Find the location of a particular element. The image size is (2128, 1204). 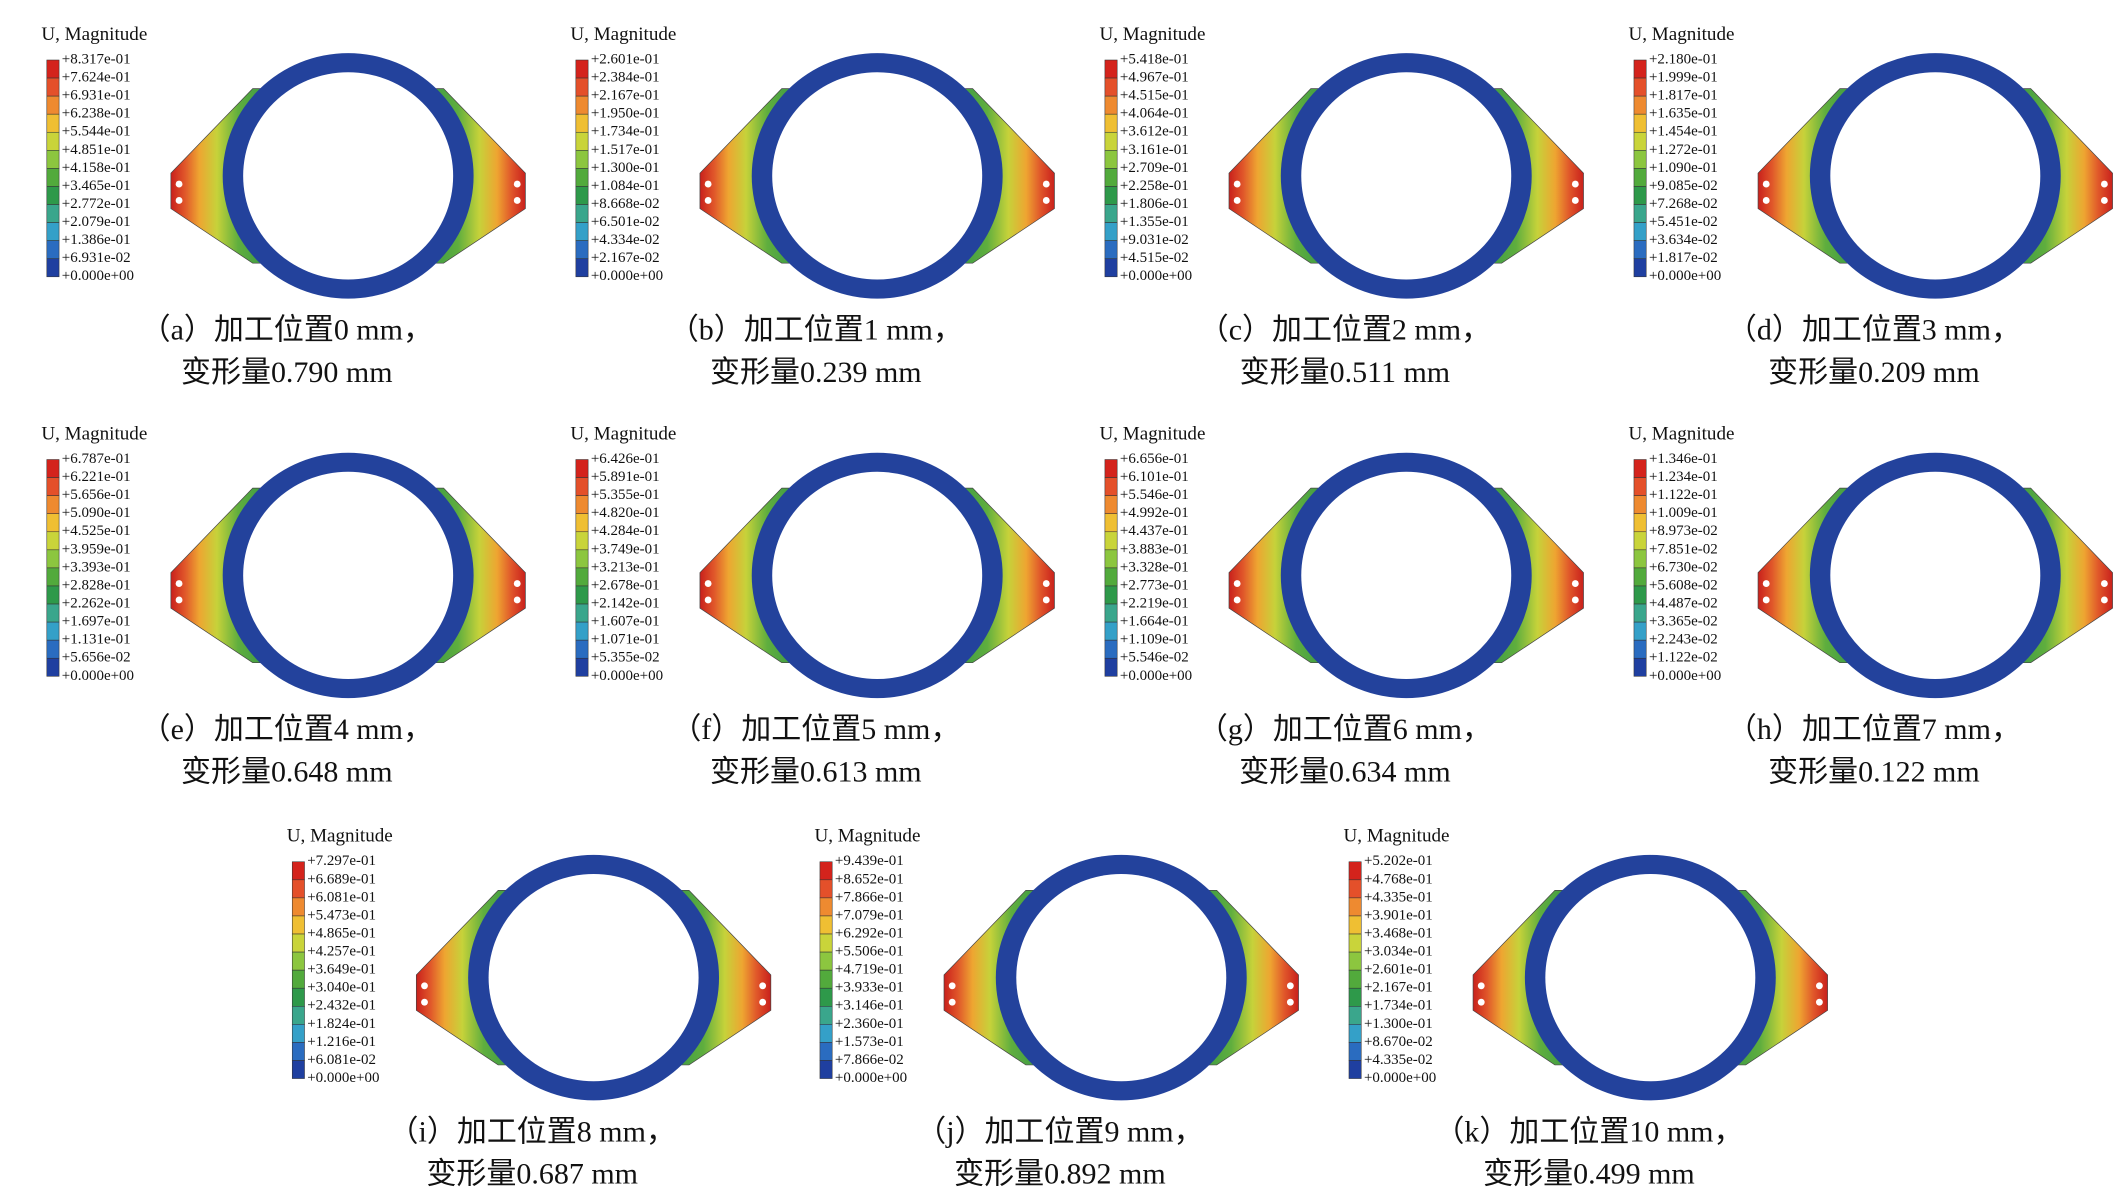

legend-label: +5.544e-01 is located at coordinates (96, 132).